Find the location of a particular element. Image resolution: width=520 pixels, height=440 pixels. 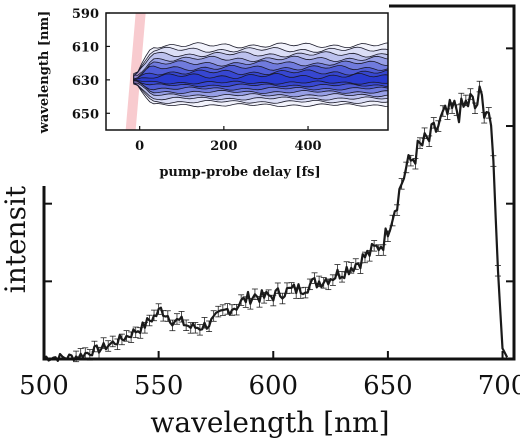

main-x-tick-label: 550 is located at coordinates (159, 386).